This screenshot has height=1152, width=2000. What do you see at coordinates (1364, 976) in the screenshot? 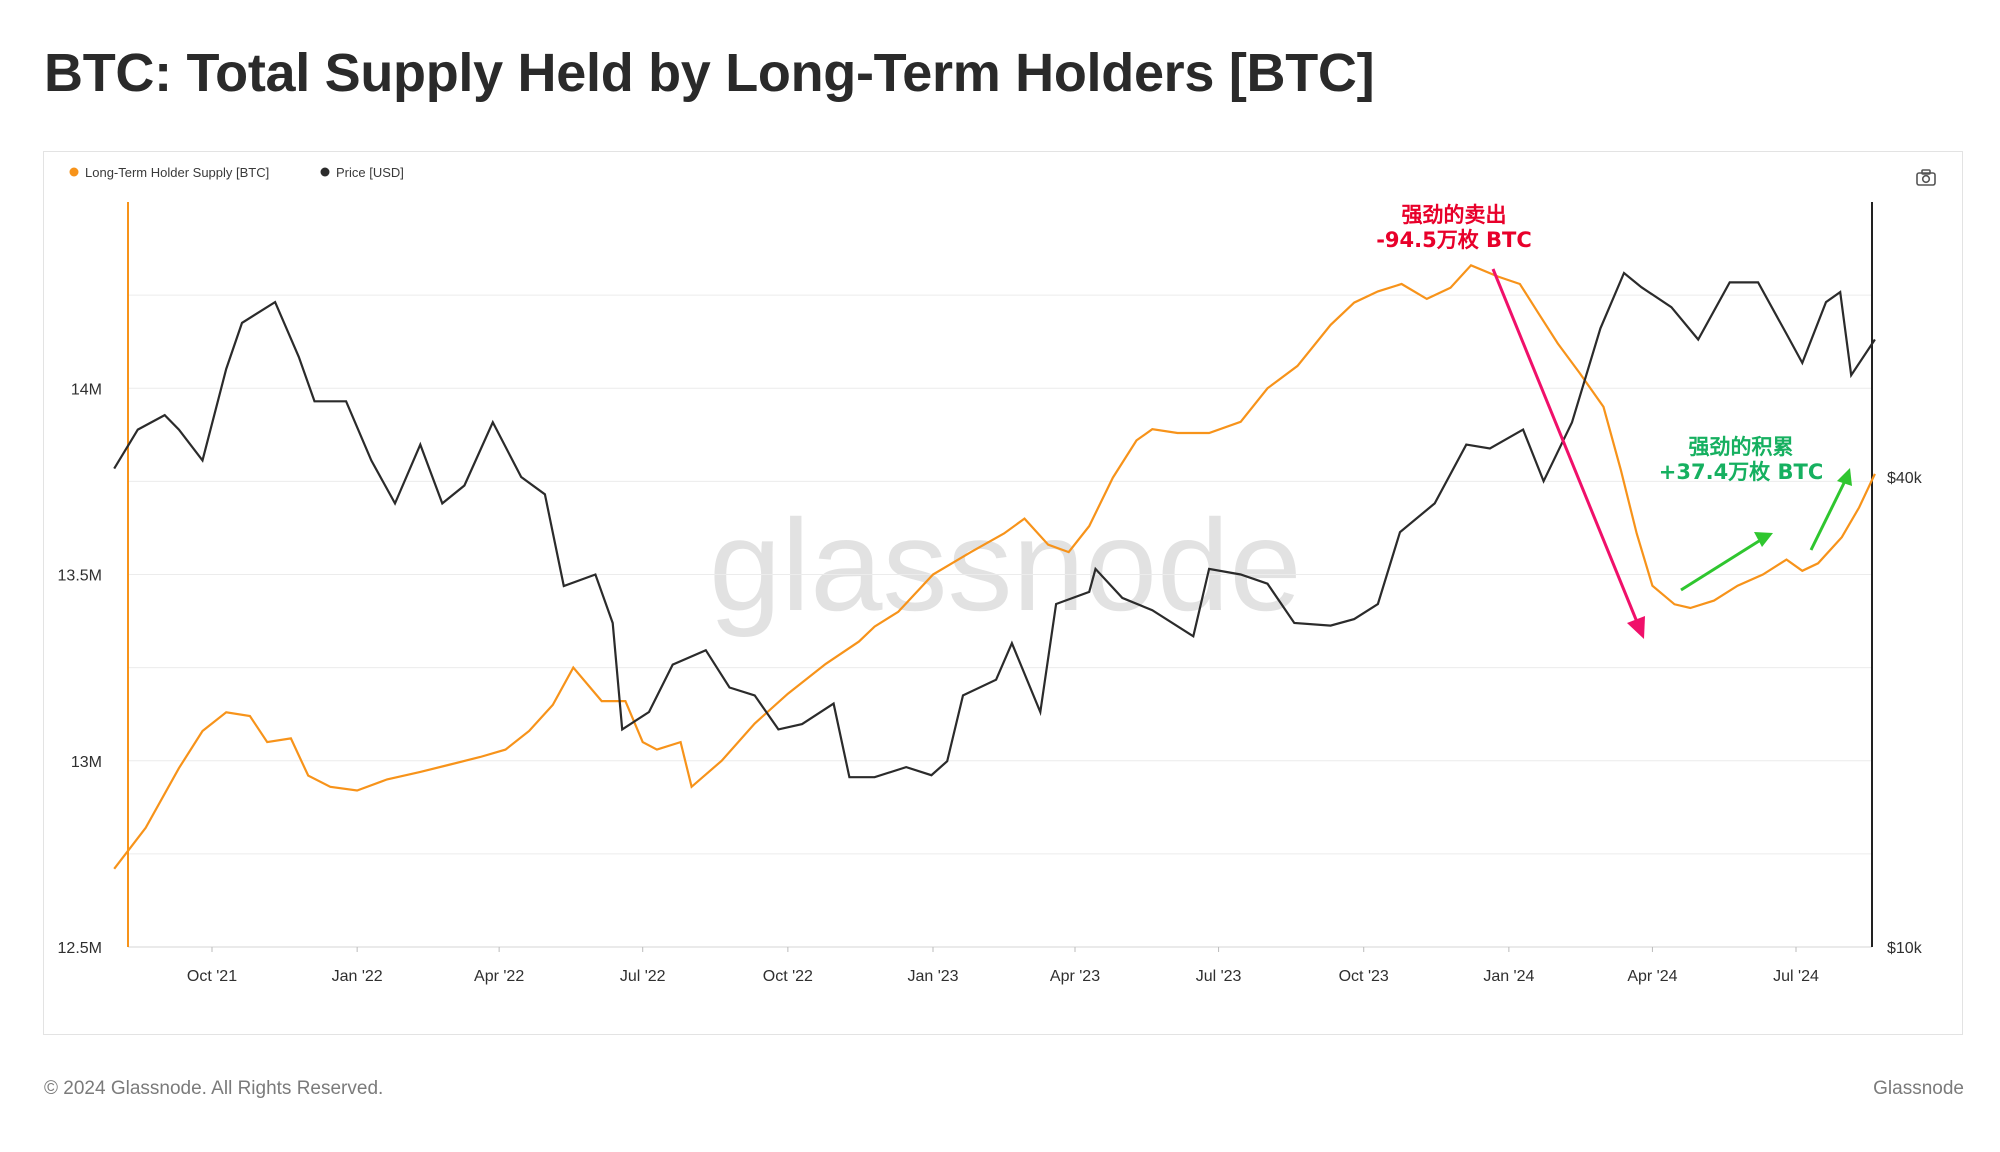
I see `x-tick-label: Oct '23` at bounding box center [1364, 976].